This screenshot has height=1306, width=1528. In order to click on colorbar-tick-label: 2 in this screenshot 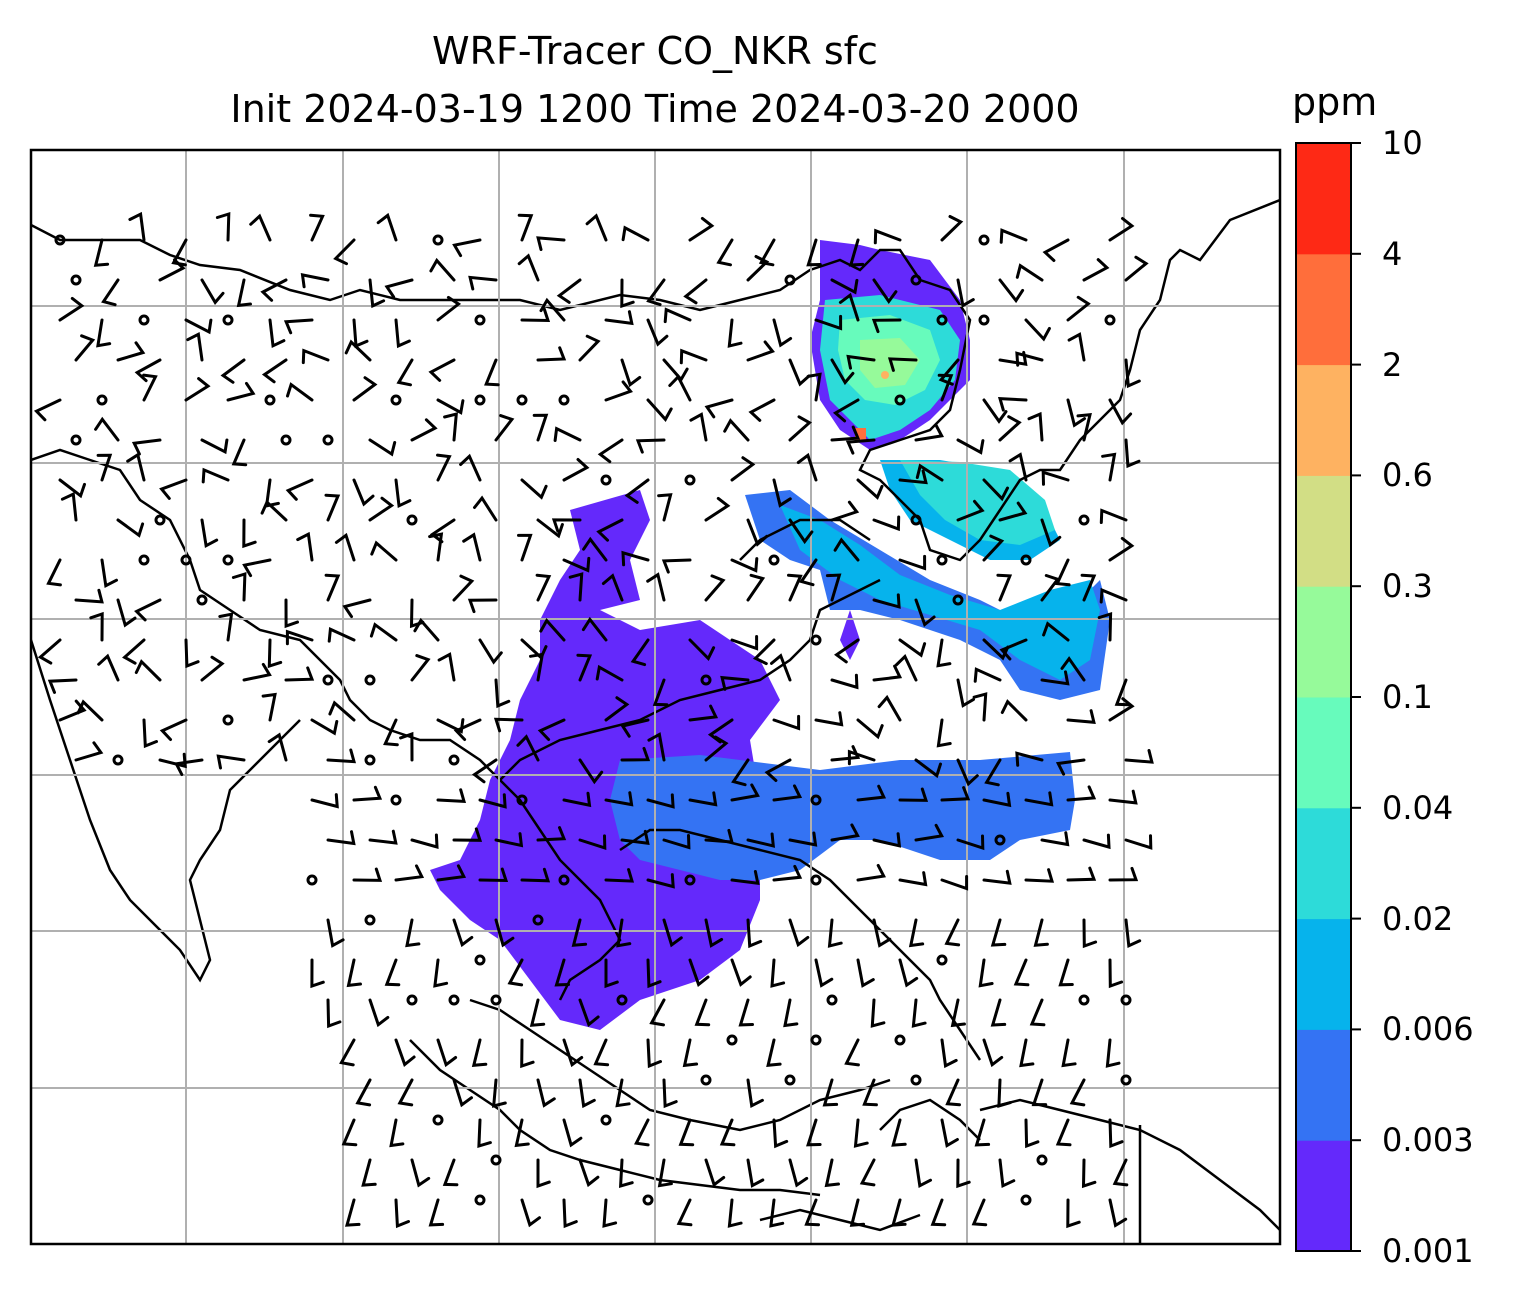, I will do `click(1392, 364)`.